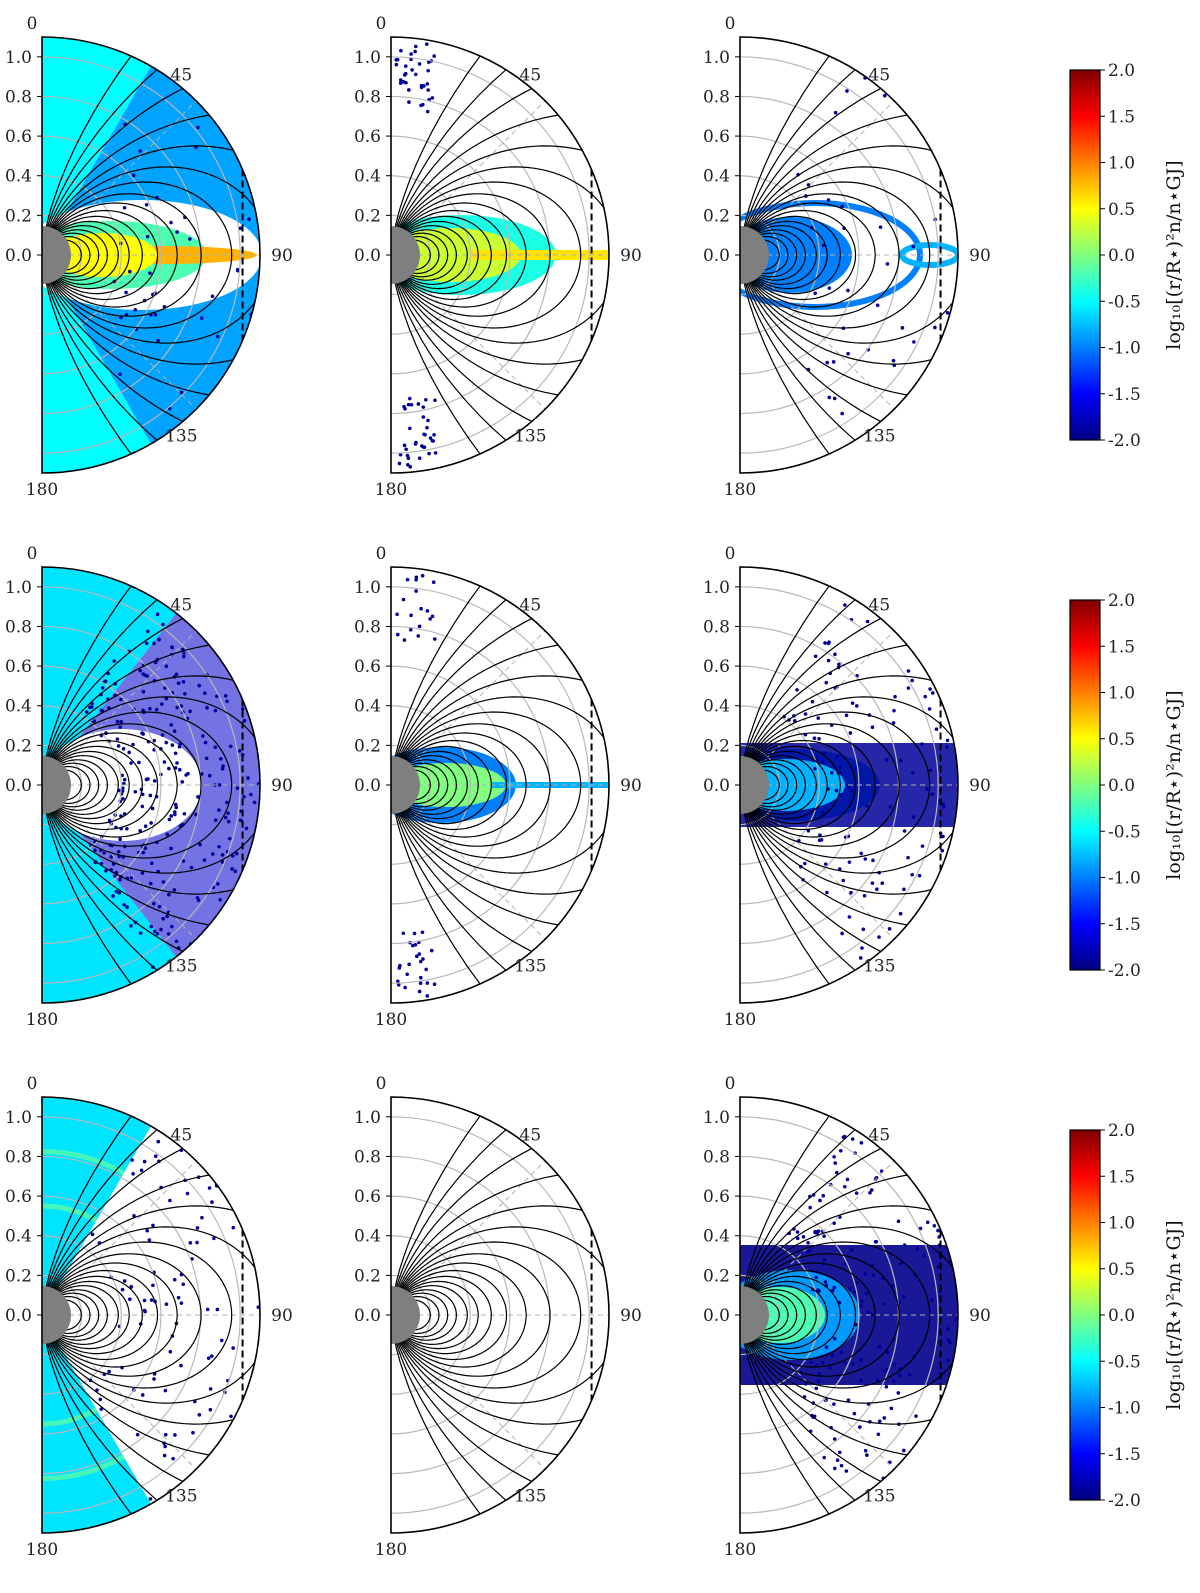 This screenshot has height=1593, width=1200. I want to click on panel-r1-c2: 0 45 90 135 180 1.0 0.8 0.6 0.4 0.2 0.0, so click(847, 787).